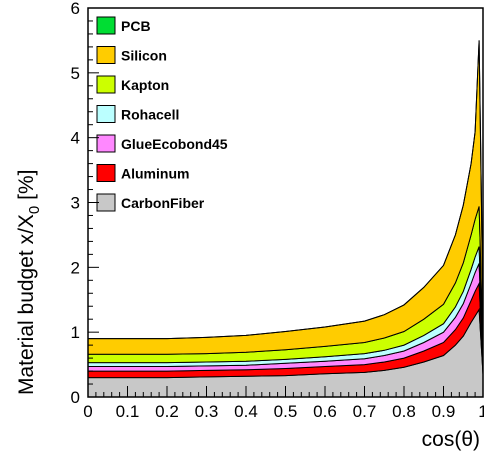 The image size is (484, 459). What do you see at coordinates (75, 397) in the screenshot?
I see `y-tick-label: 0` at bounding box center [75, 397].